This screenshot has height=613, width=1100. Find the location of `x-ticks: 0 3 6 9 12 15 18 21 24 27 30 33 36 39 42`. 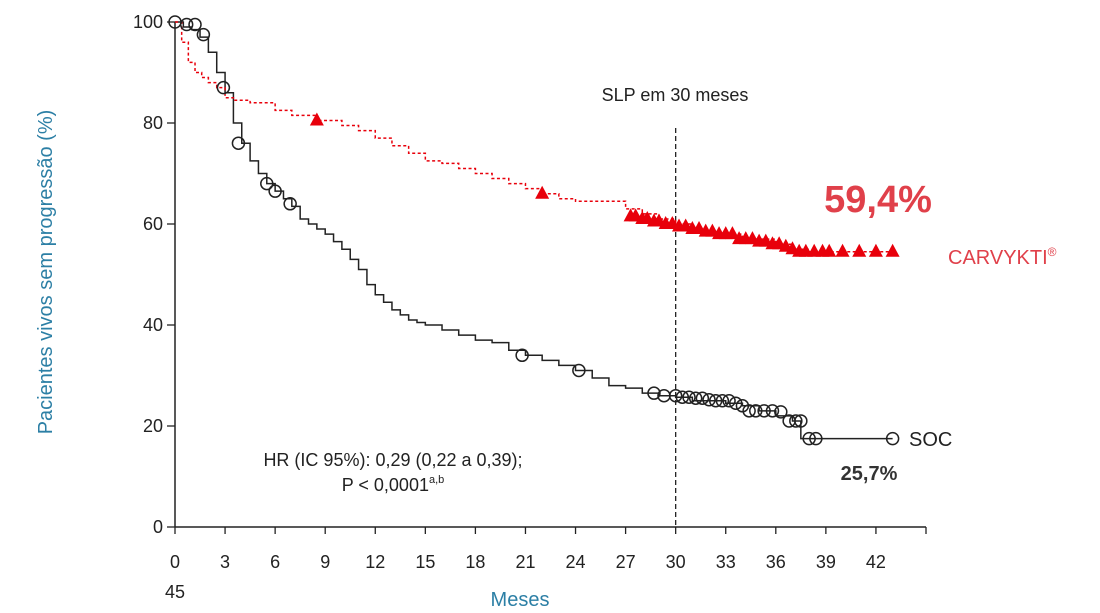

x-ticks: 0 3 6 9 12 15 18 21 24 27 30 33 36 39 42 is located at coordinates (548, 549).